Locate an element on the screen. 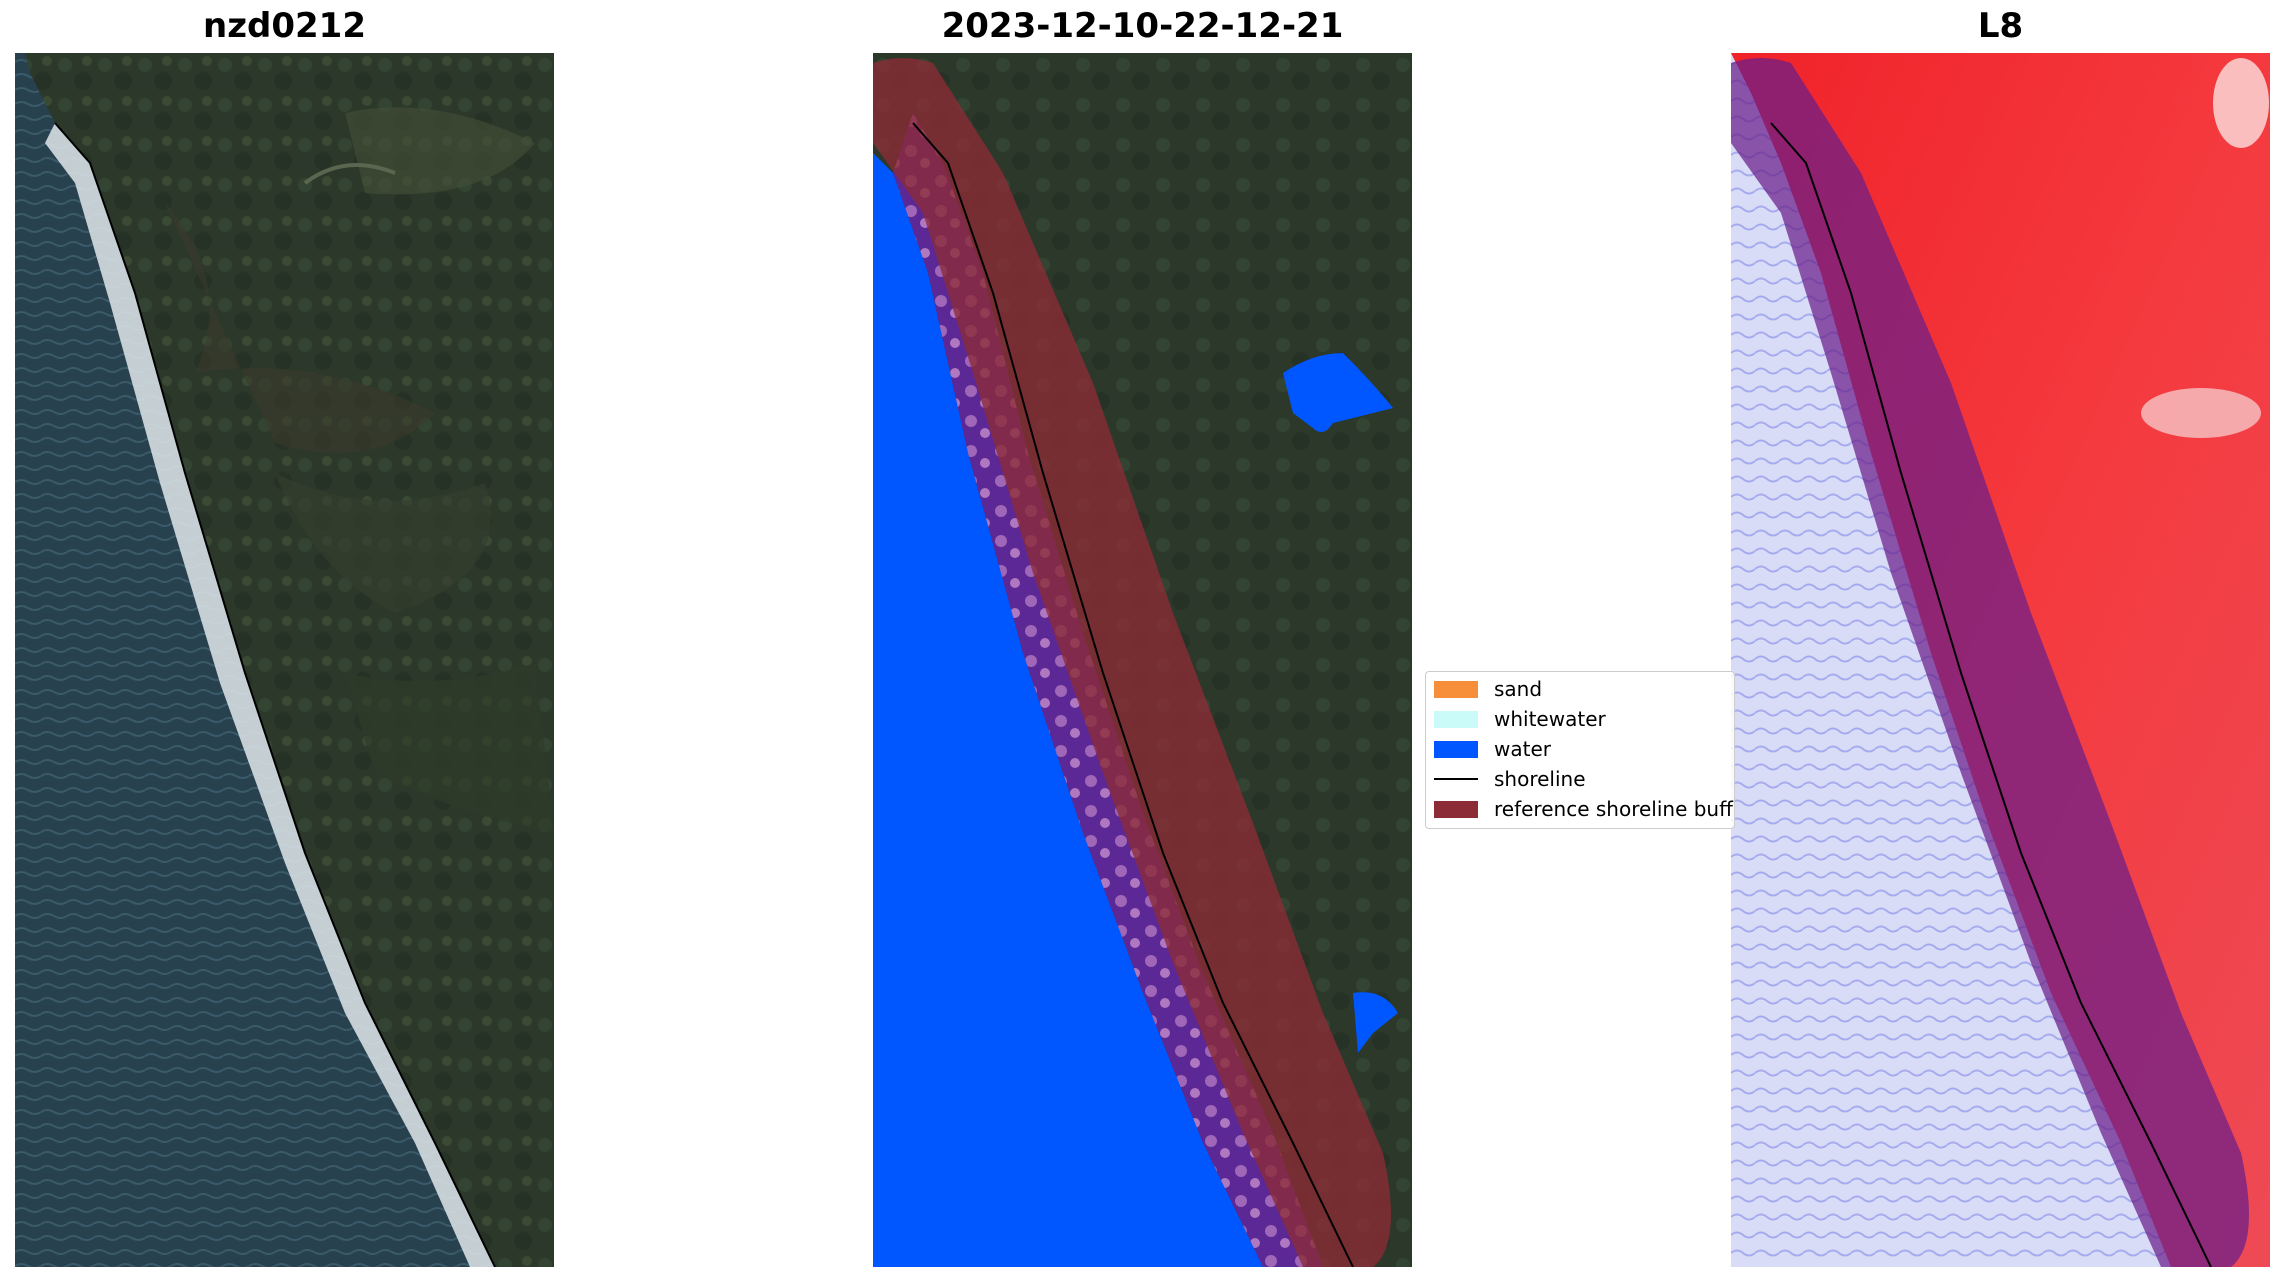 Image resolution: width=2287 pixels, height=1283 pixels. water-swatch is located at coordinates (1456, 749).